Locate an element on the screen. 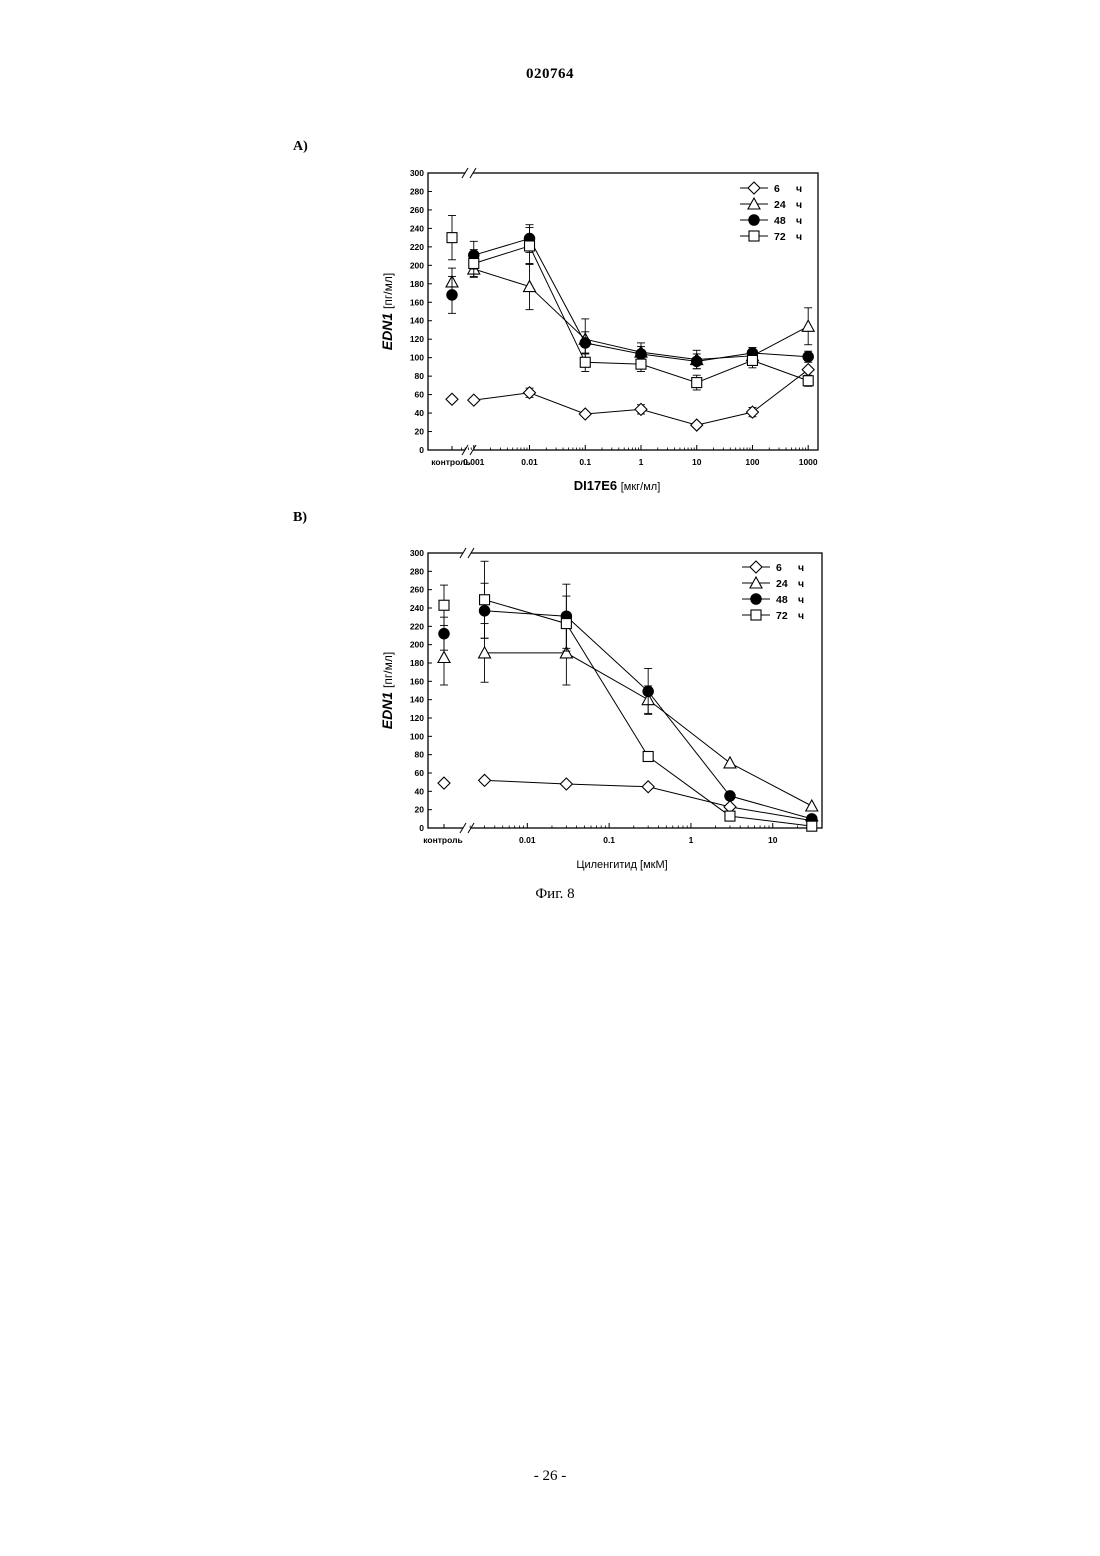  x-axis-label: Циленгитид [мкМ] is located at coordinates (621, 865).